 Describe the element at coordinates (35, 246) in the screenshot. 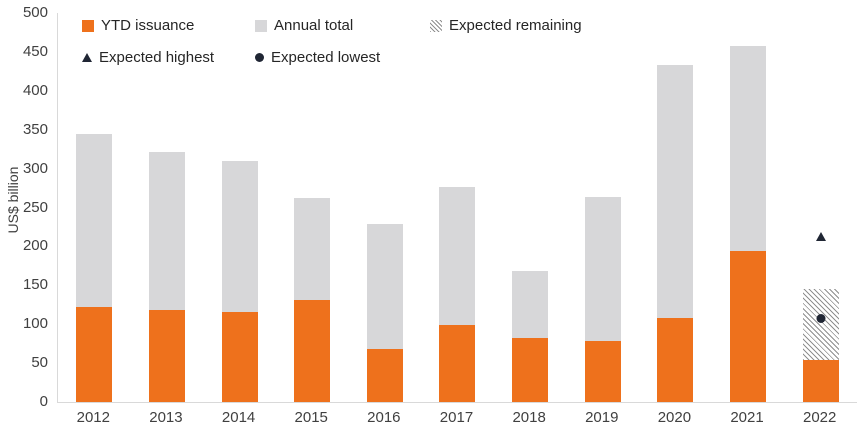

I see `y-tick-label: 200` at that location.